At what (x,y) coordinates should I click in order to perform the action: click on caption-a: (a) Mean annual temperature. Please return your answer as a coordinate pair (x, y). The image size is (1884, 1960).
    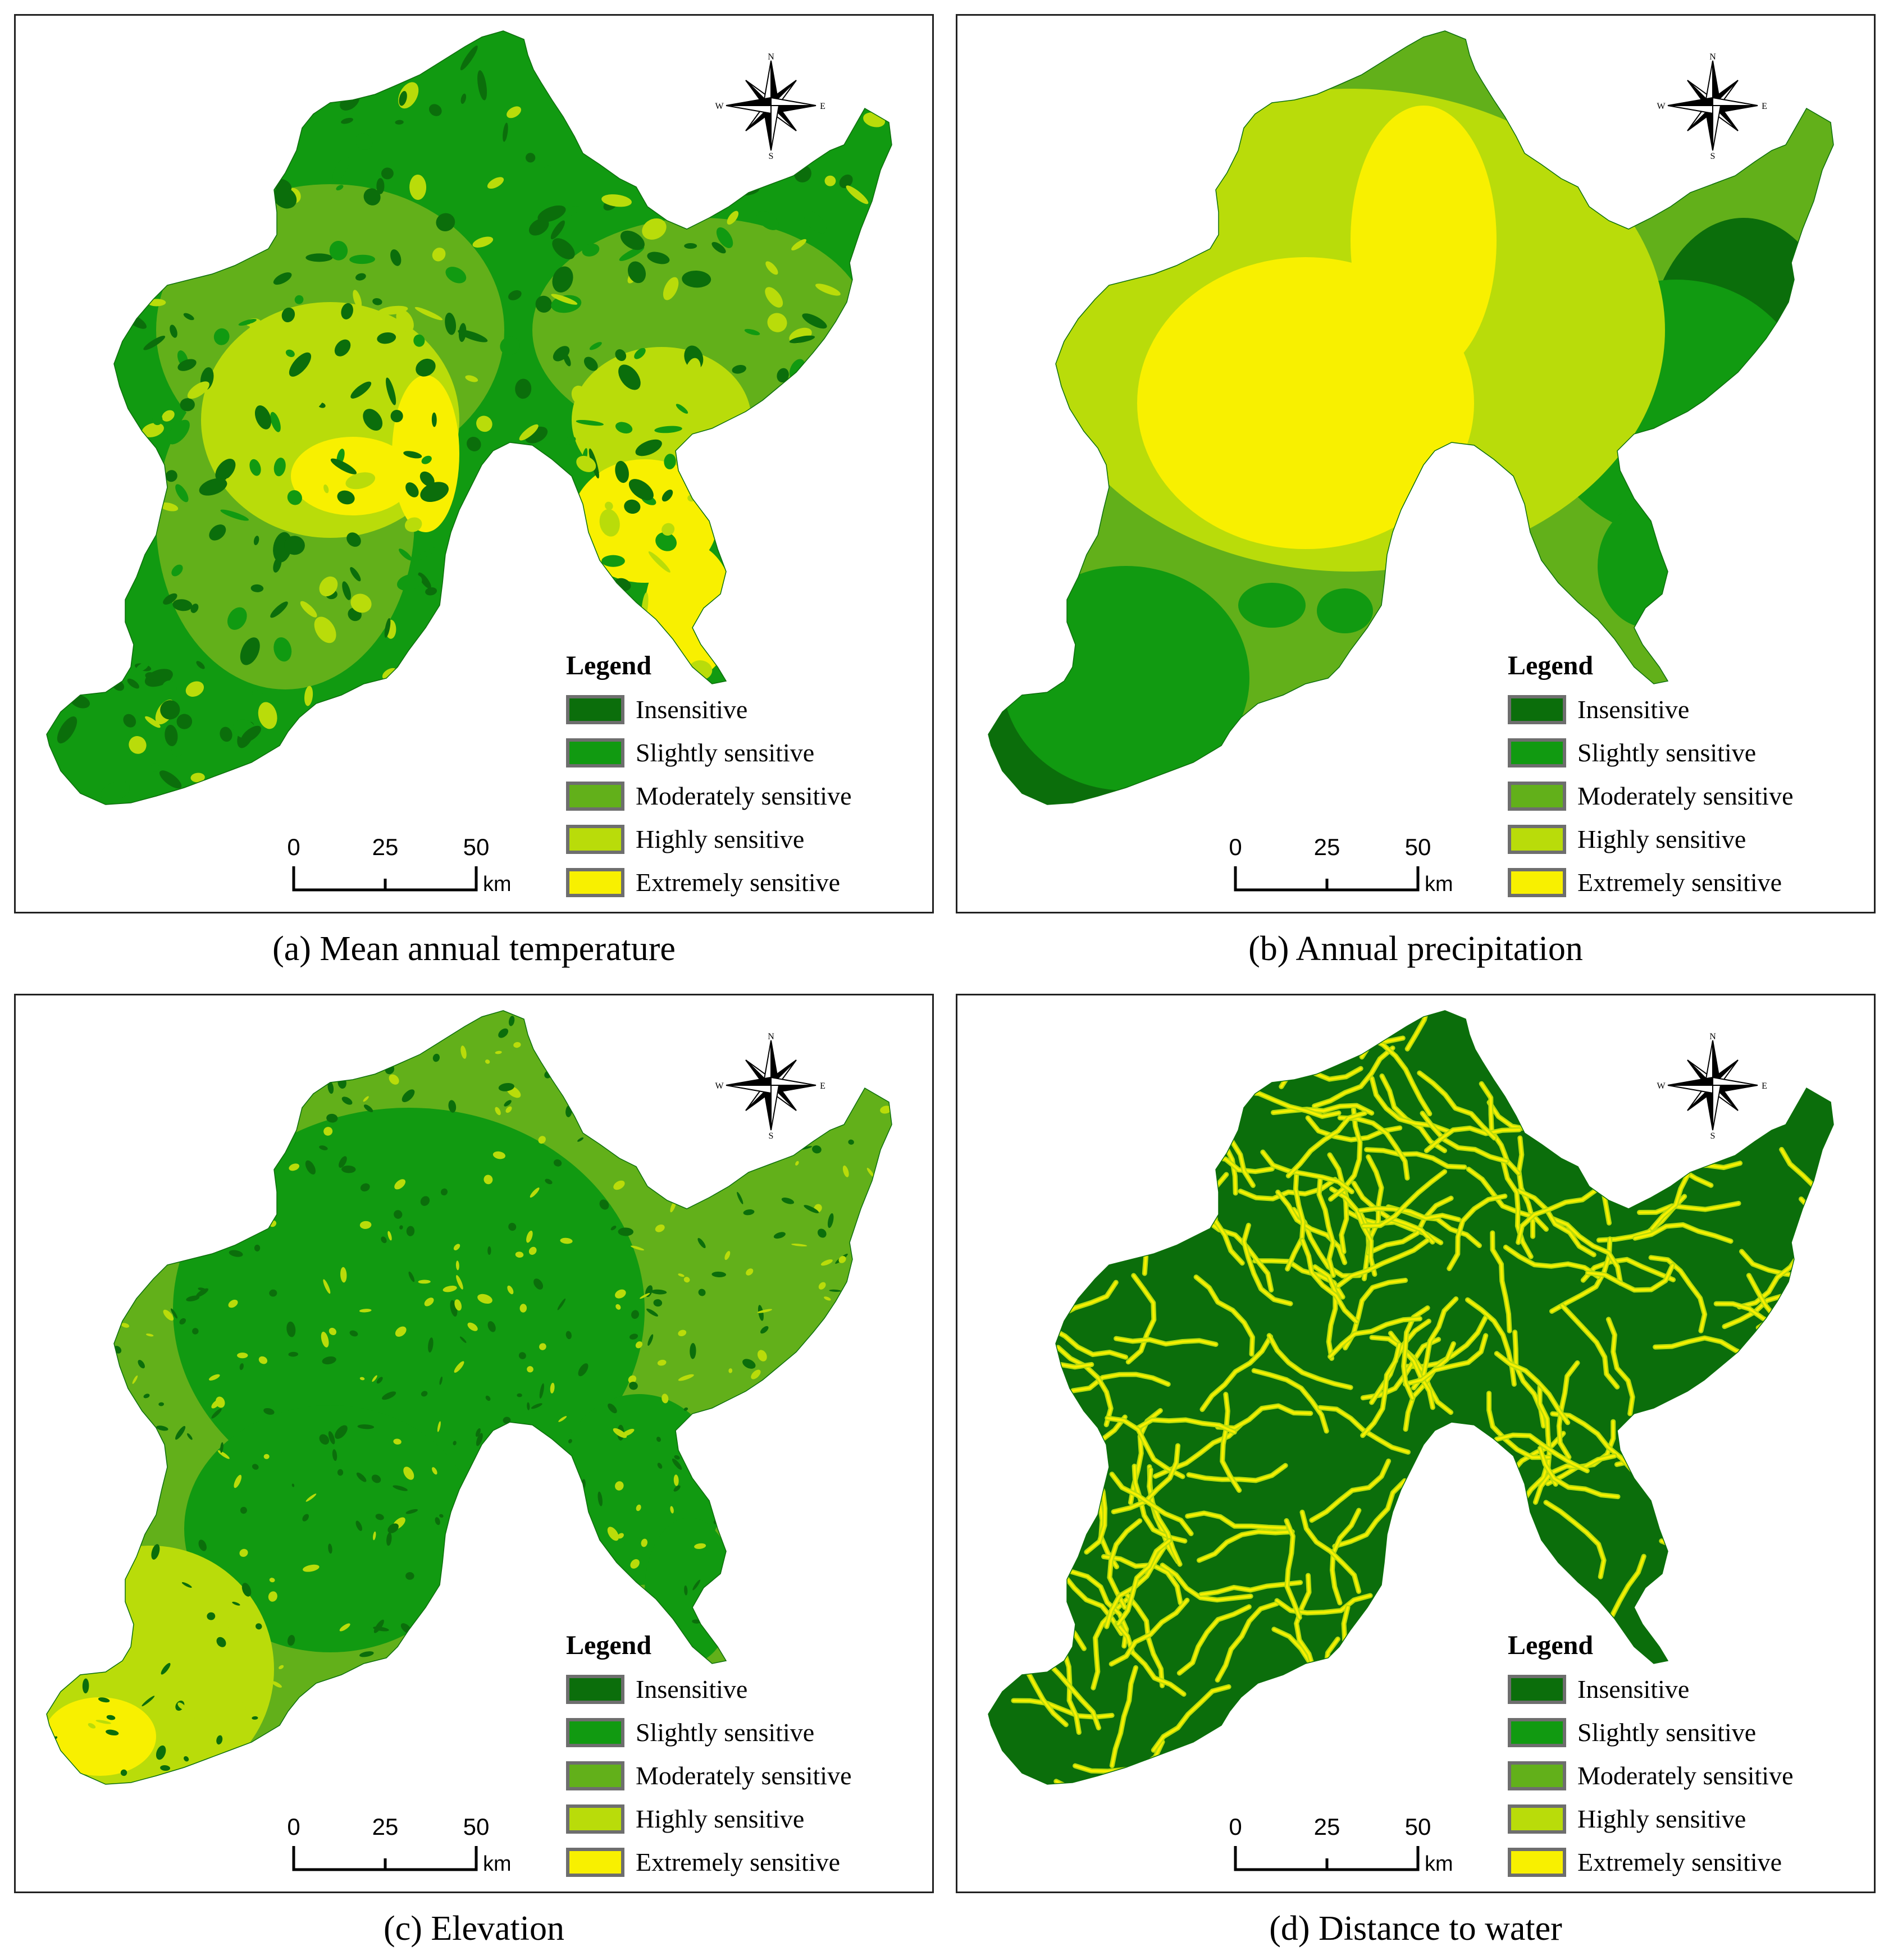
    Looking at the image, I should click on (474, 949).